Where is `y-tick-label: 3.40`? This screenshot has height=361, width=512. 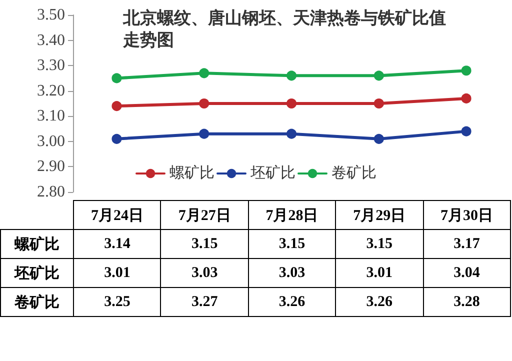 y-tick-label: 3.40 is located at coordinates (51, 40).